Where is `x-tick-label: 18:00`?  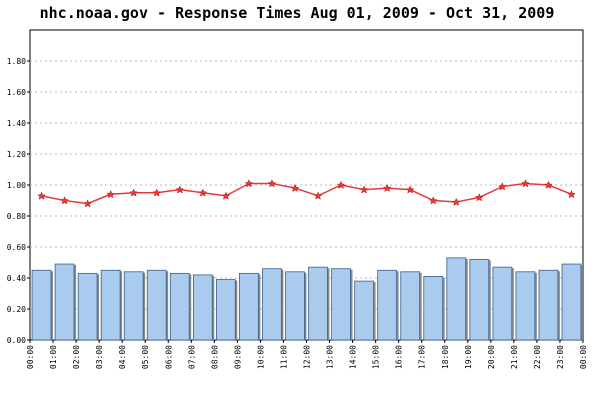
x-tick-label: 18:00 is located at coordinates (445, 357).